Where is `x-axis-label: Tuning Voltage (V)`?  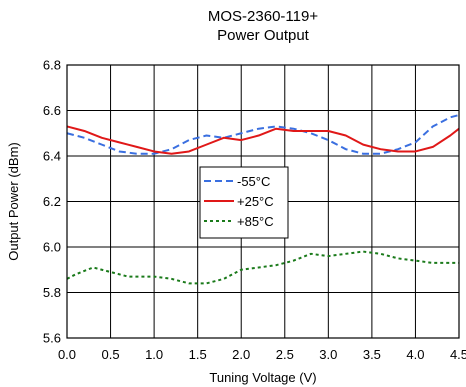
x-axis-label: Tuning Voltage (V) is located at coordinates (262, 377).